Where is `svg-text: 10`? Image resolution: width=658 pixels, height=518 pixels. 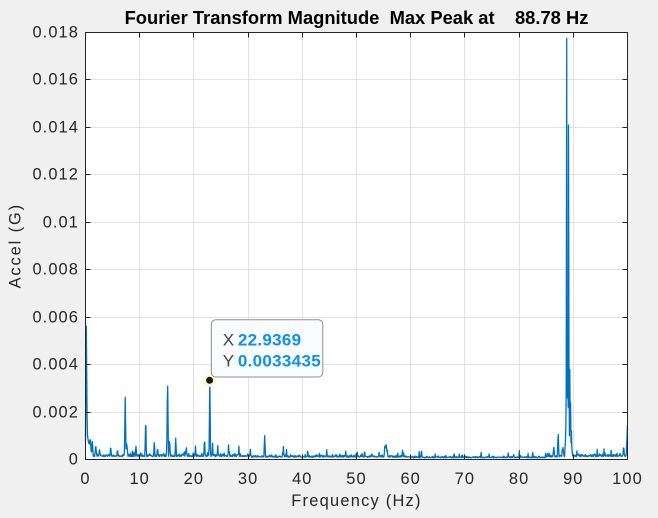
svg-text: 10 is located at coordinates (139, 479).